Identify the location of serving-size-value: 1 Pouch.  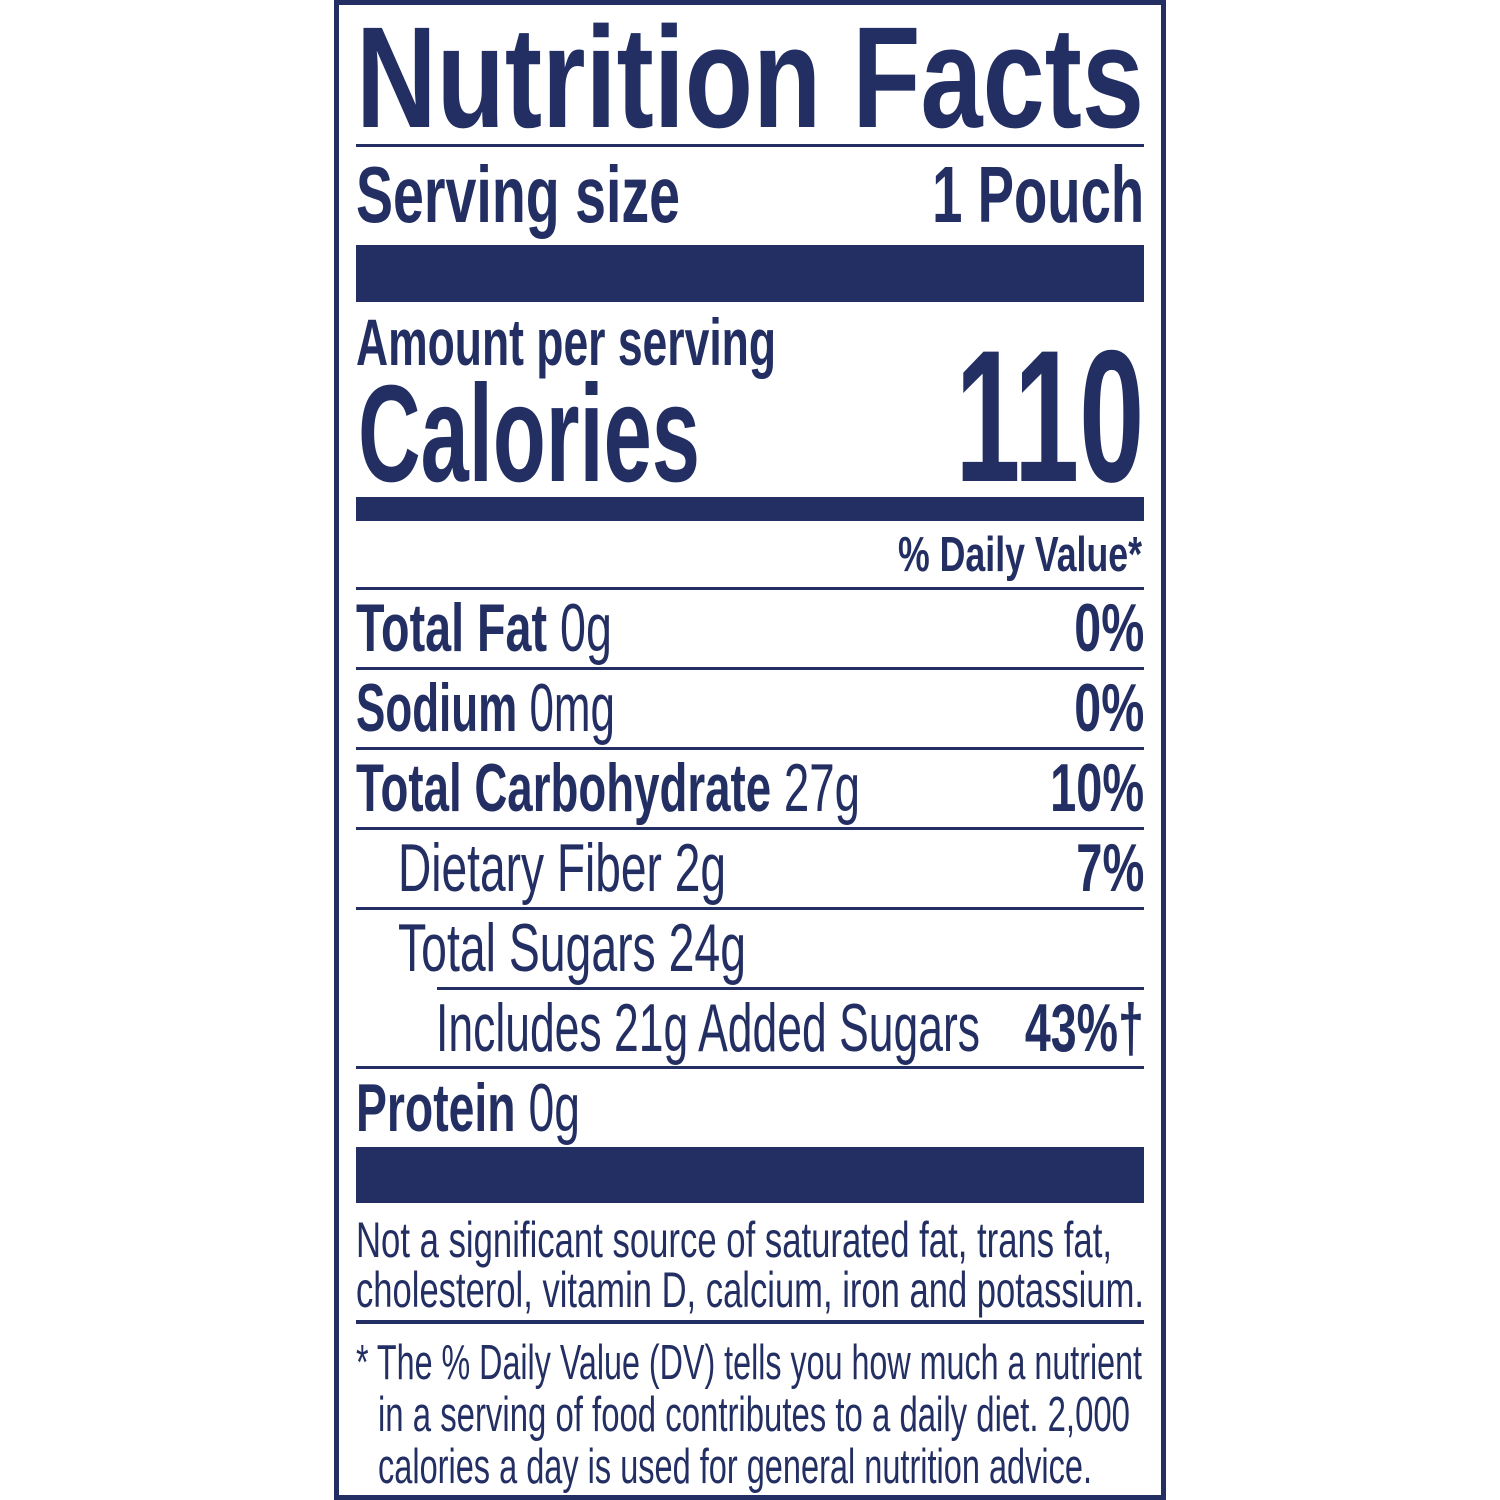
(1038, 194).